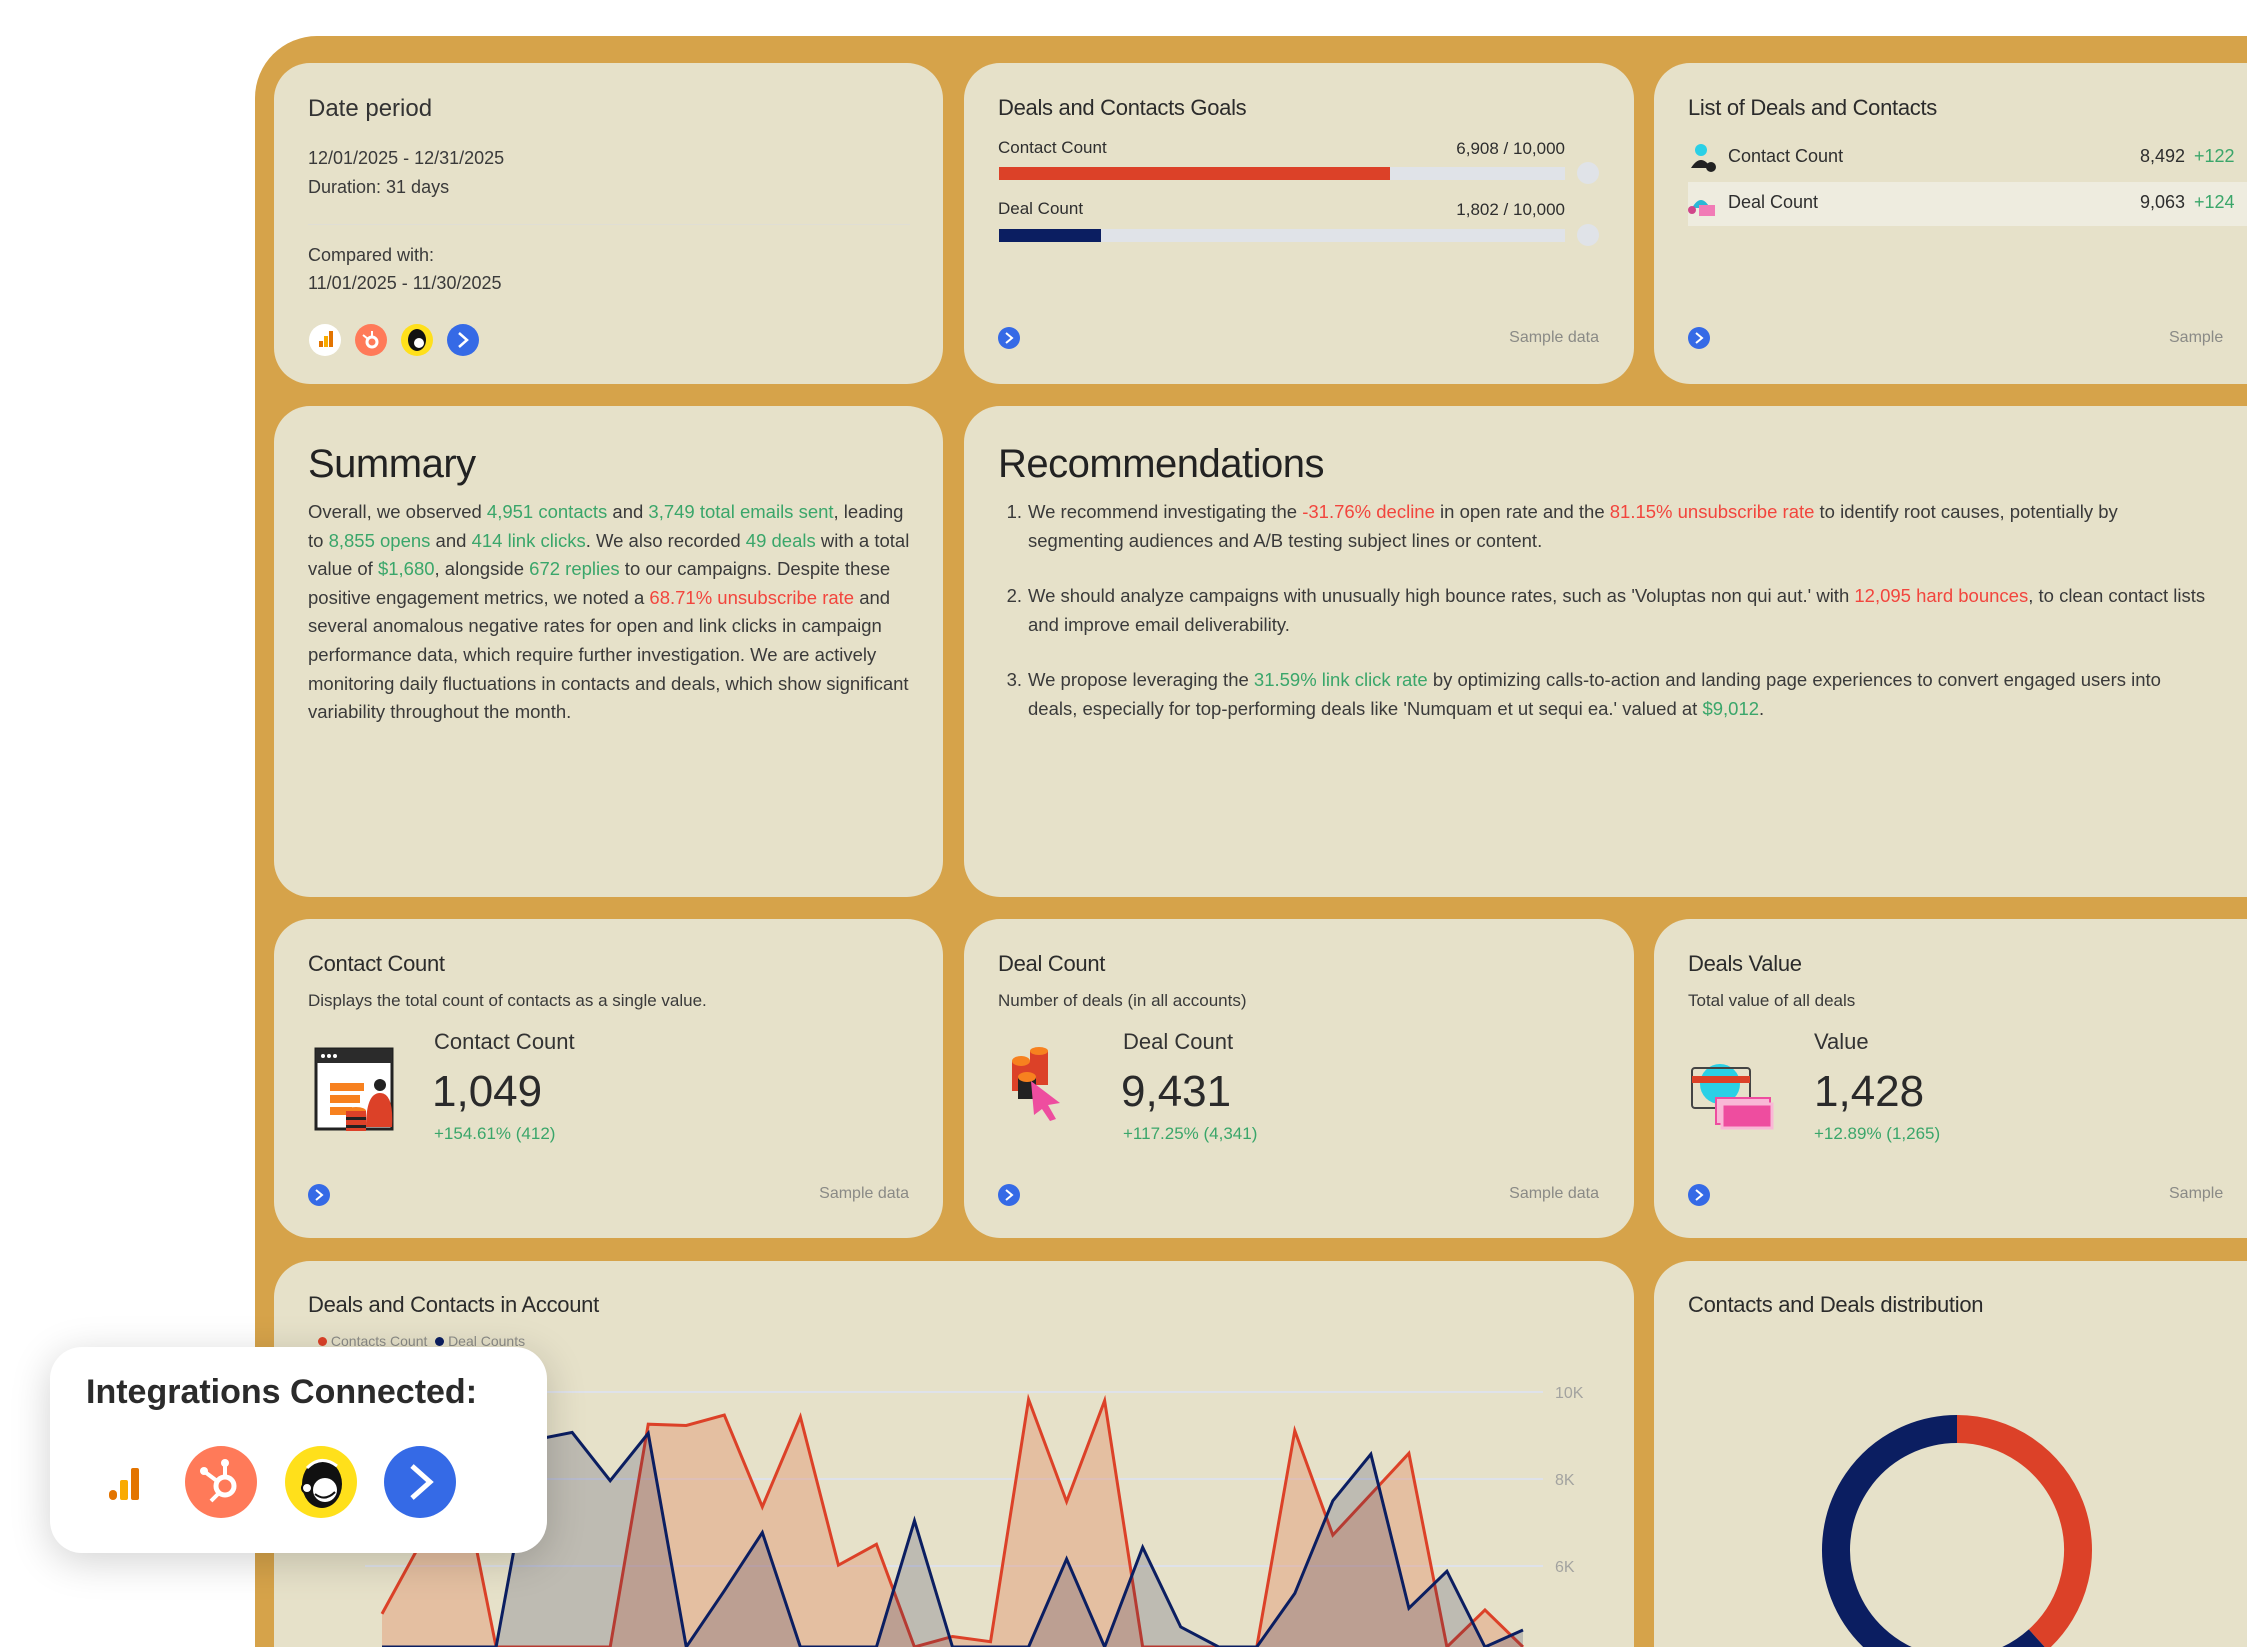 The height and width of the screenshot is (1647, 2247). What do you see at coordinates (1522, 511) in the screenshot?
I see `text-segment: in open rate and the` at bounding box center [1522, 511].